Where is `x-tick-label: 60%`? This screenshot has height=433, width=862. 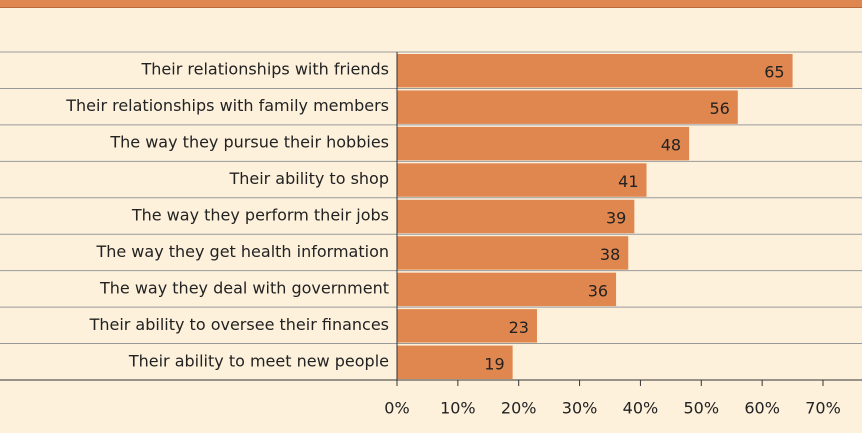
x-tick-label: 60% is located at coordinates (762, 408).